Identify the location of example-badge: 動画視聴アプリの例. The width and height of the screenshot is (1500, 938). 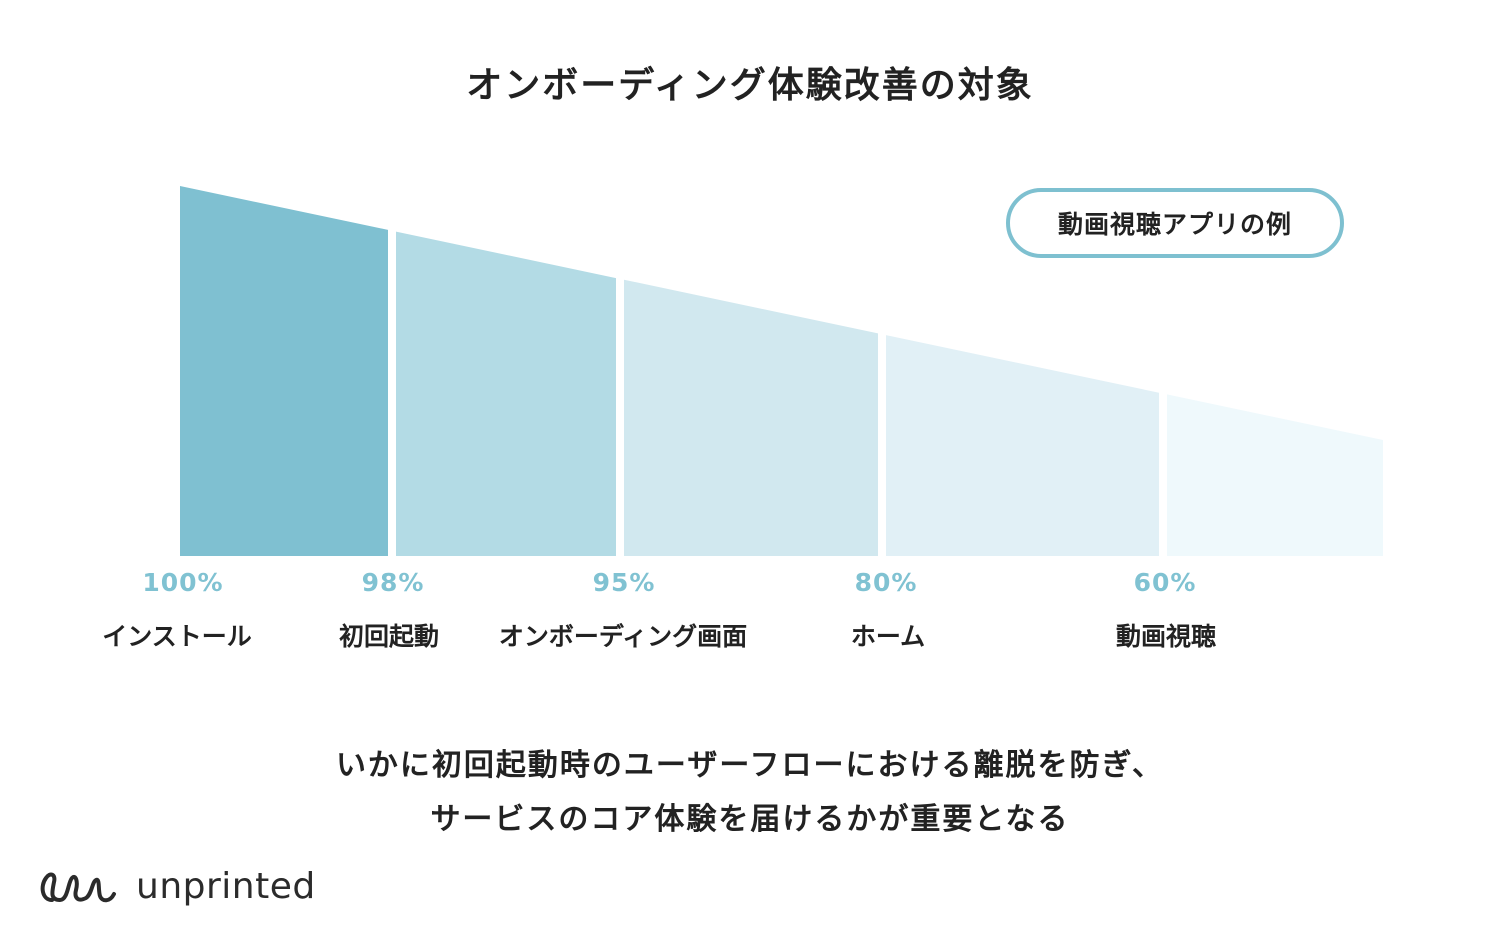
(1175, 223).